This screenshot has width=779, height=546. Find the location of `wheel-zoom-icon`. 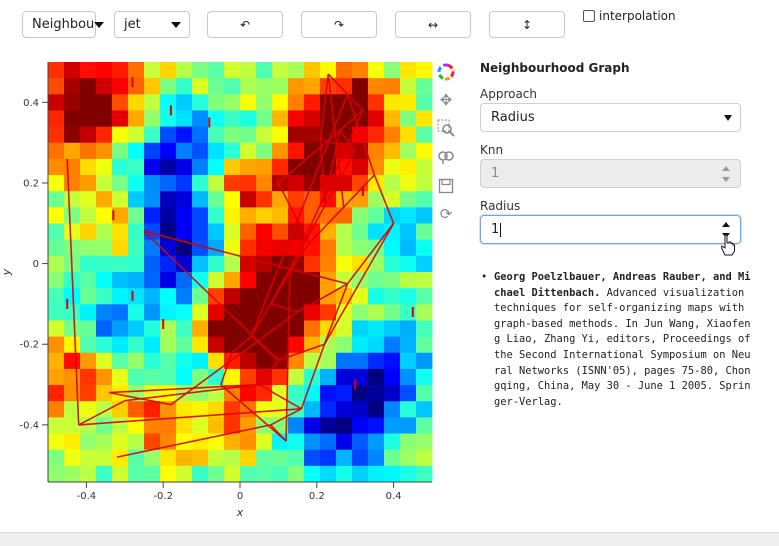

wheel-zoom-icon is located at coordinates (446, 156).